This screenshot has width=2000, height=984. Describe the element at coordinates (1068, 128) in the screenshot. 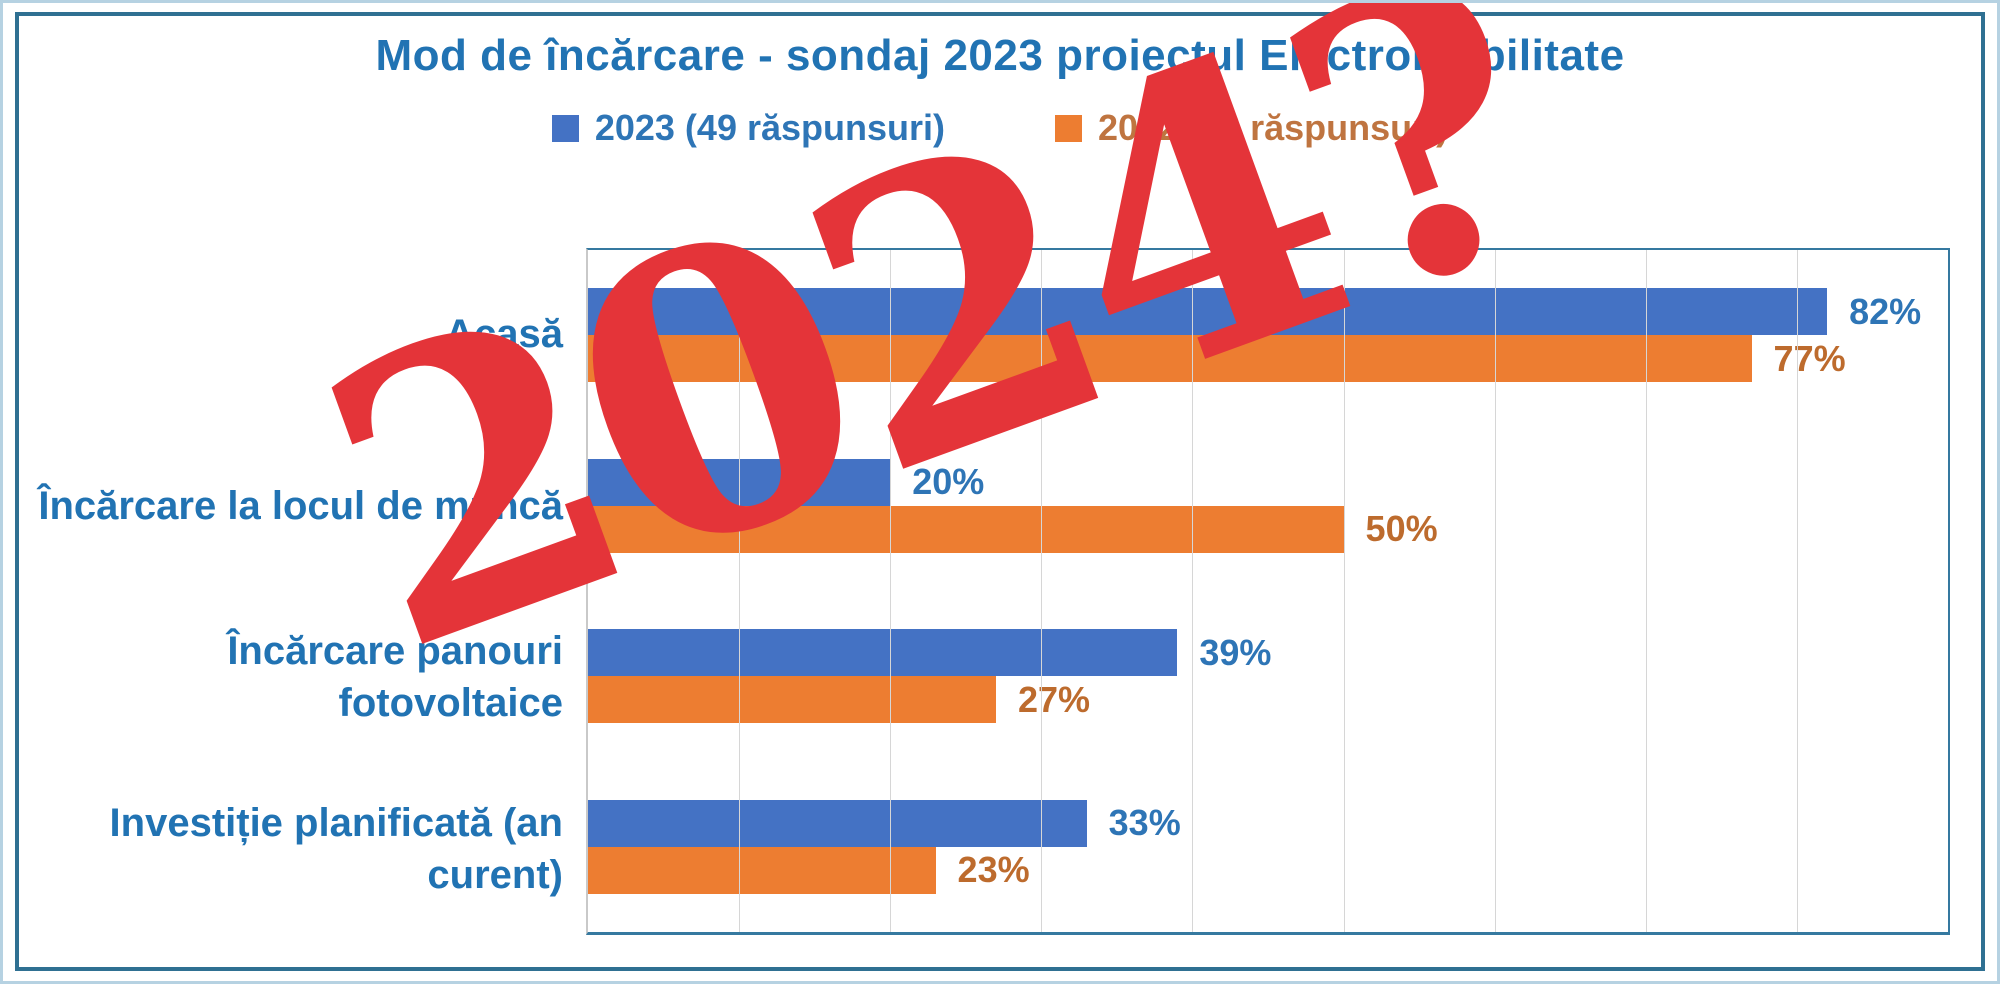

I see `legend-swatch-2022` at that location.